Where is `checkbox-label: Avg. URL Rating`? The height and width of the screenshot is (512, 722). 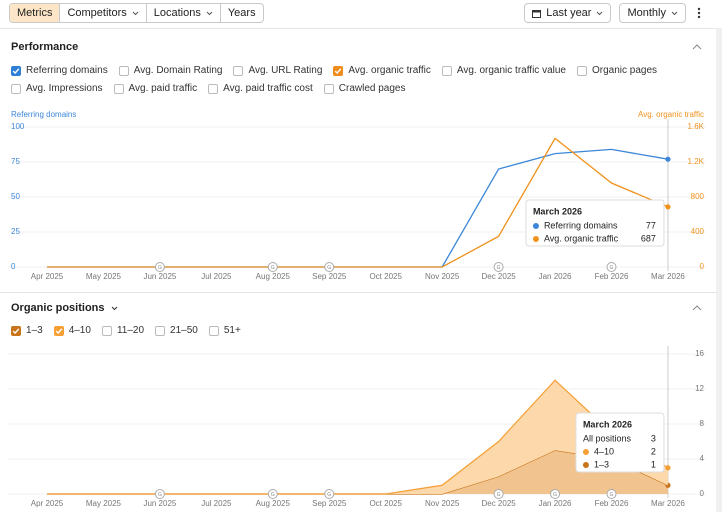
checkbox-label: Avg. URL Rating is located at coordinates (285, 70).